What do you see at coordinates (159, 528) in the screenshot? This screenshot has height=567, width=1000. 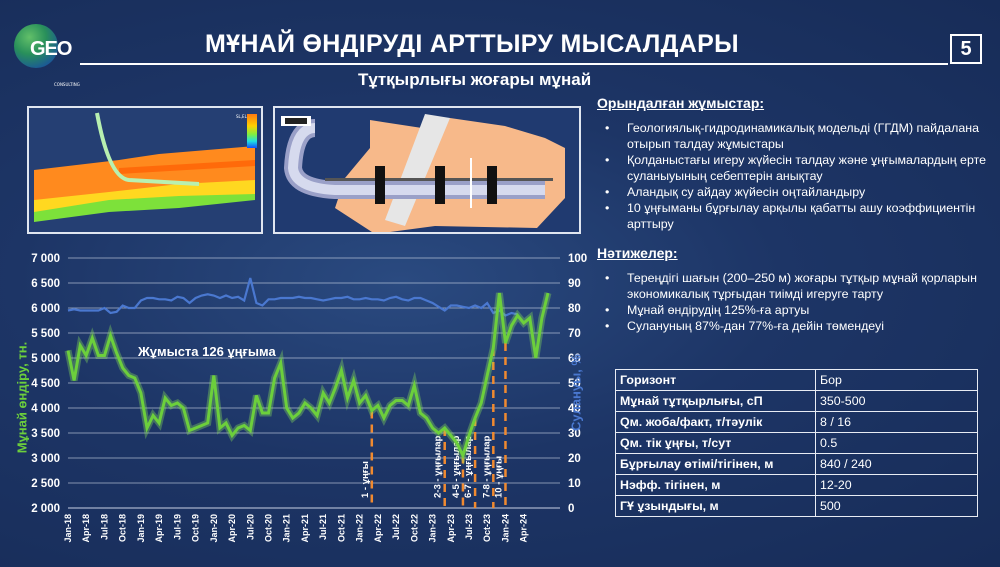 I see `x-tick: Apr-19` at bounding box center [159, 528].